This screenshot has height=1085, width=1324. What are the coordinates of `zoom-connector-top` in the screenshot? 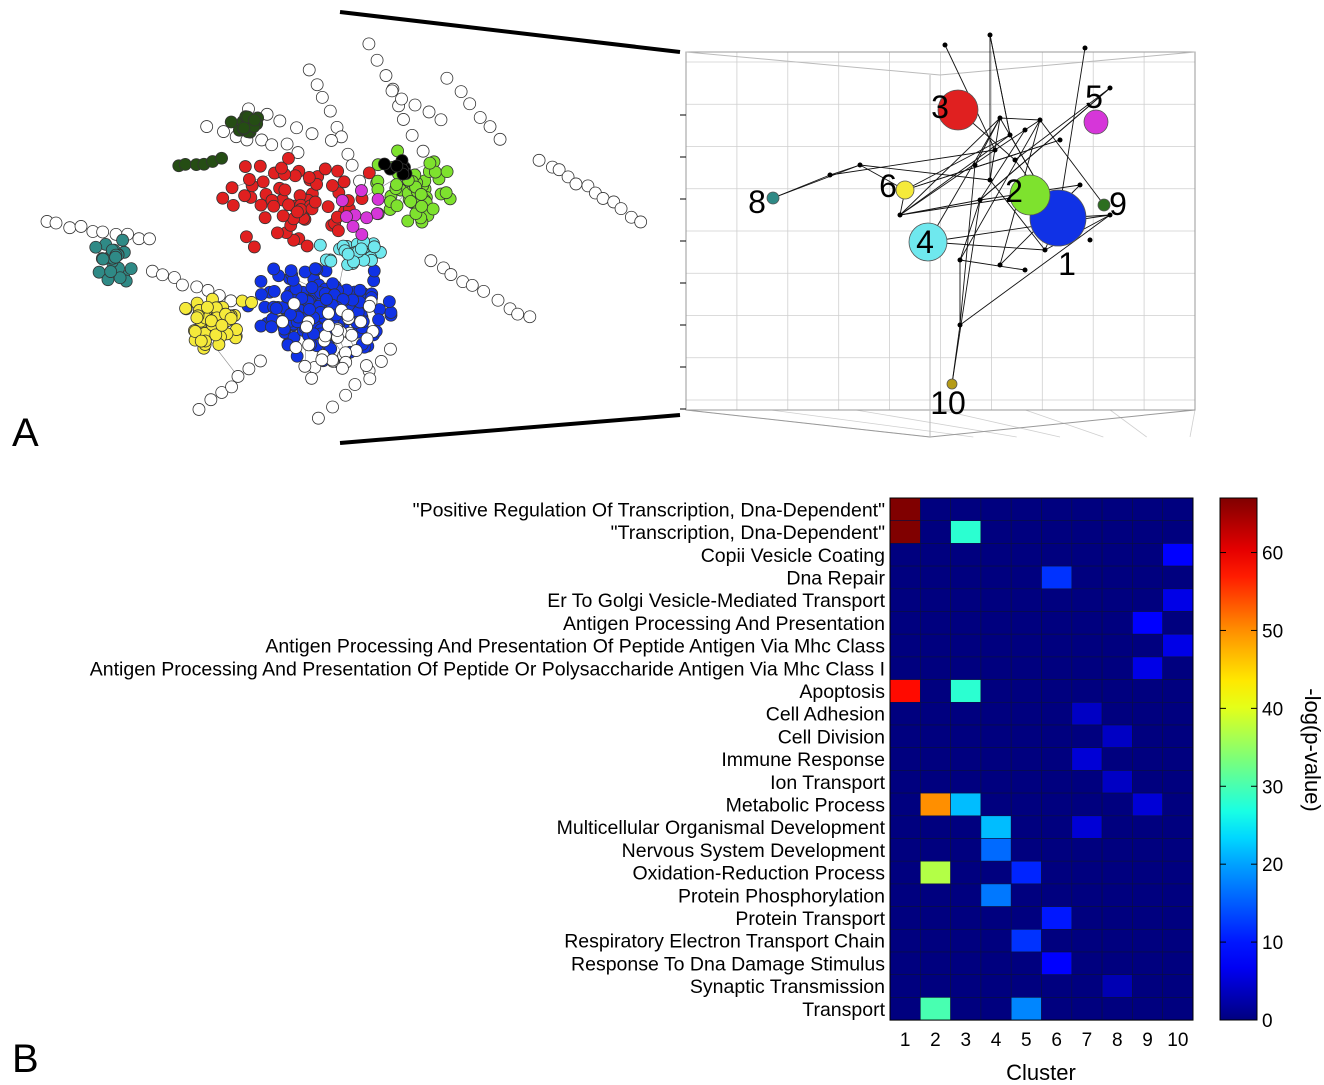 It's located at (510, 32).